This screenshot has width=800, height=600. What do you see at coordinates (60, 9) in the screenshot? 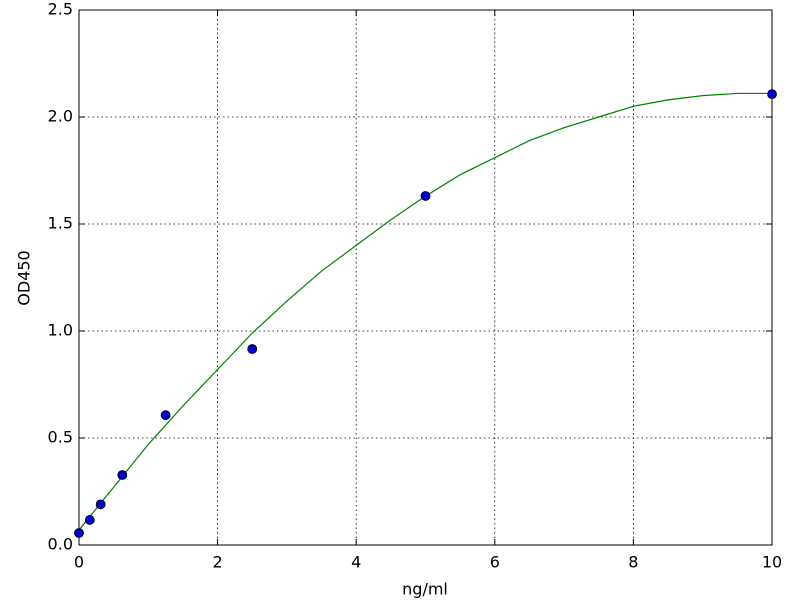
I see `y-tick-label: 2.5` at bounding box center [60, 9].